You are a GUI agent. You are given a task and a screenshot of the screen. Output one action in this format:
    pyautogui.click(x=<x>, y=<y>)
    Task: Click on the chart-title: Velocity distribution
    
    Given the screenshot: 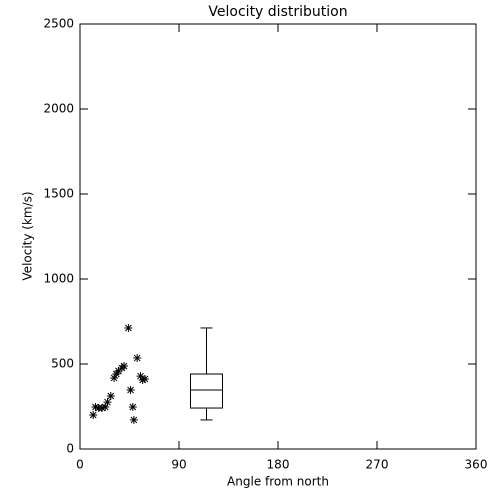 What is the action you would take?
    pyautogui.click(x=277, y=12)
    